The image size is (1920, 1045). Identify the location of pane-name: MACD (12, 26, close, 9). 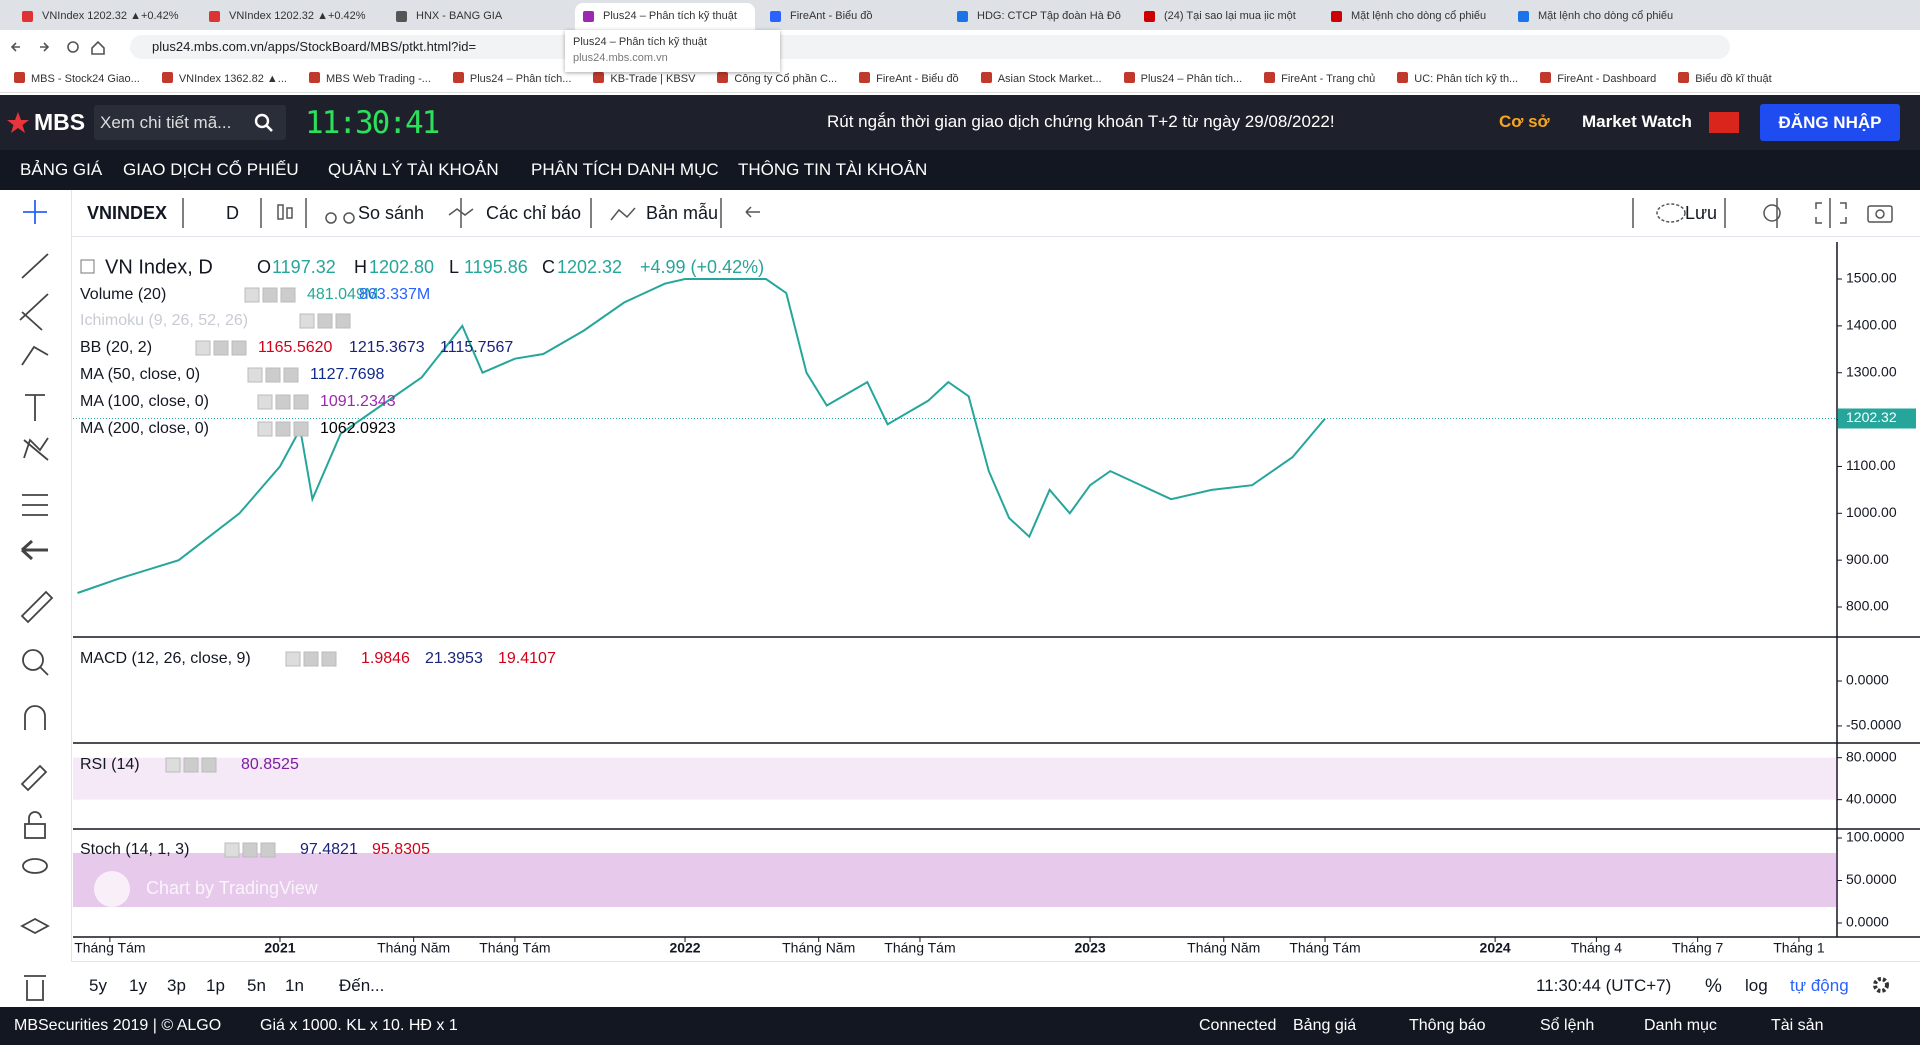
(165, 658).